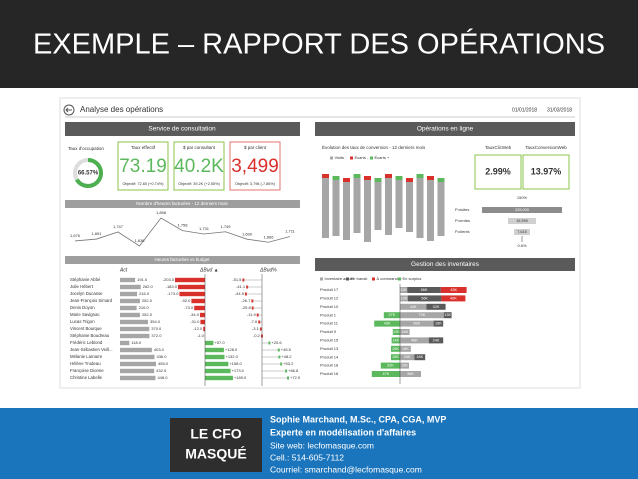 The image size is (638, 479). I want to click on donut, so click(88, 173).